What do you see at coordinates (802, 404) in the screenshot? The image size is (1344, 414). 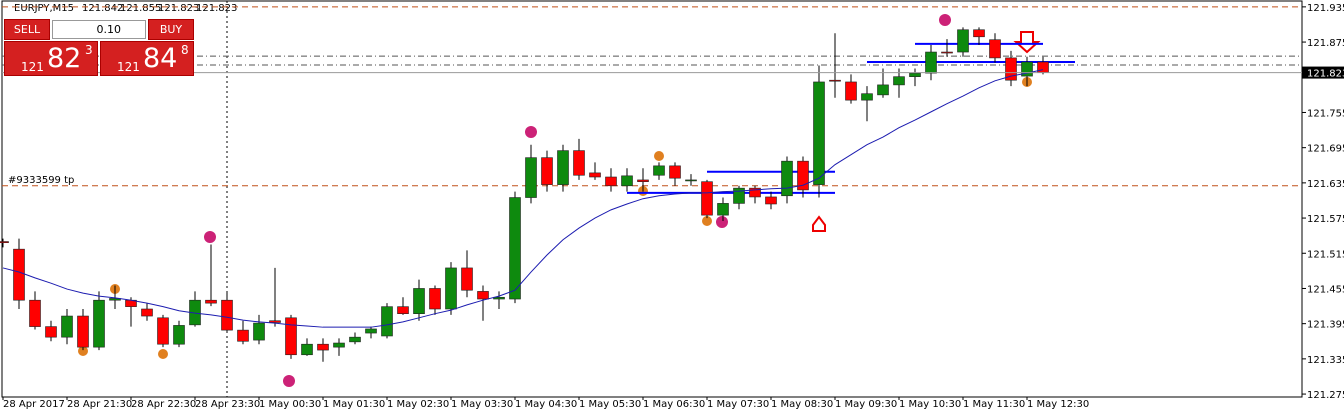 I see `x-tick-label: 1 May 08:30` at bounding box center [802, 404].